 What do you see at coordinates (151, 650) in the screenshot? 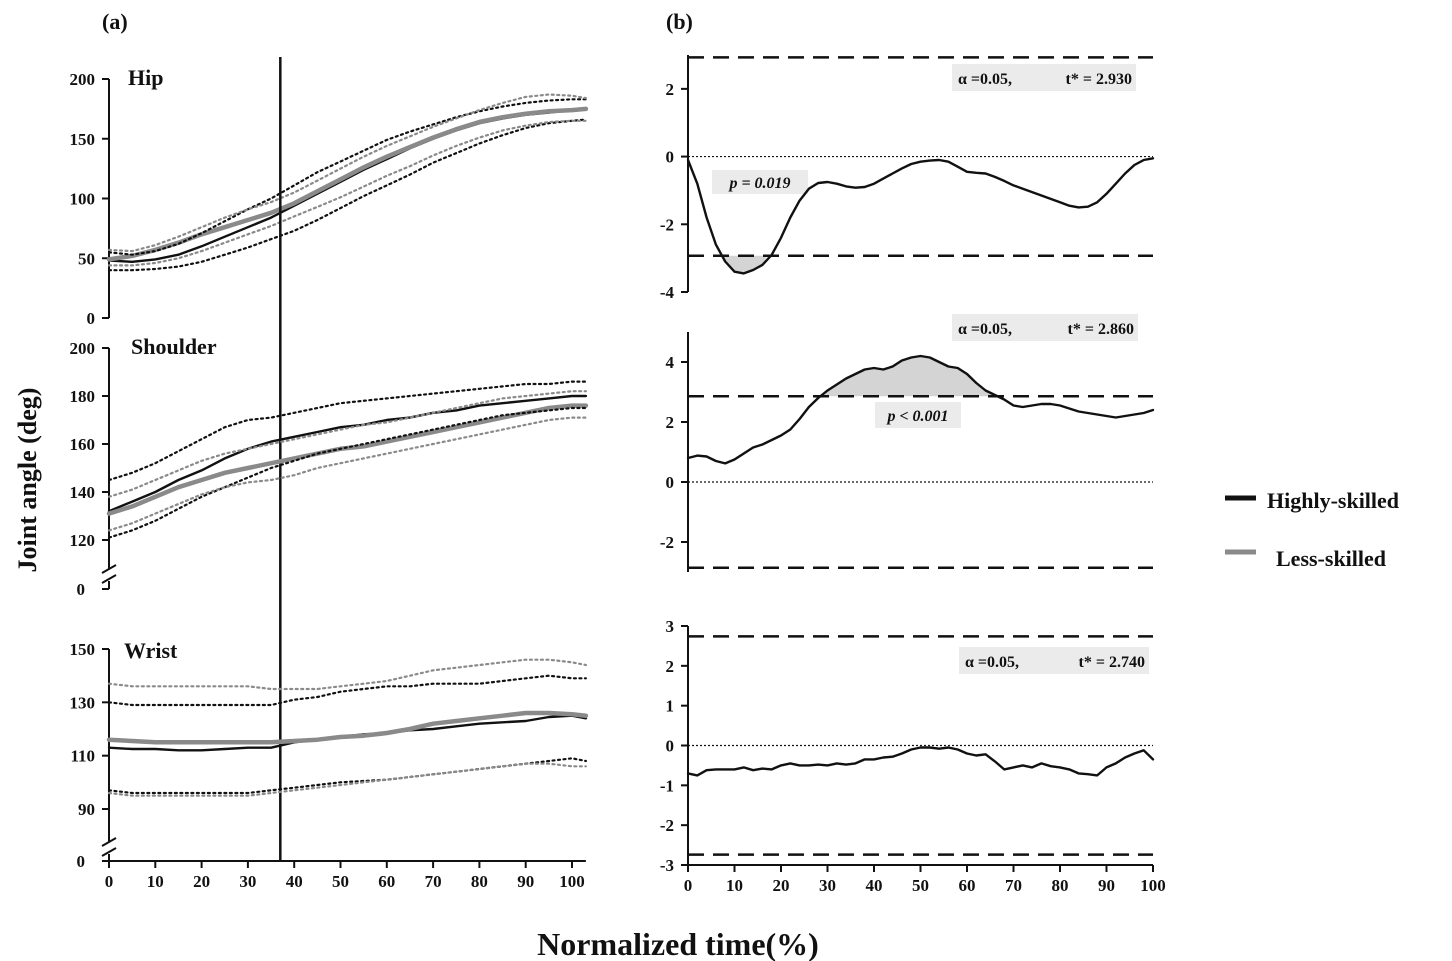
I see `chart-title: Wrist` at bounding box center [151, 650].